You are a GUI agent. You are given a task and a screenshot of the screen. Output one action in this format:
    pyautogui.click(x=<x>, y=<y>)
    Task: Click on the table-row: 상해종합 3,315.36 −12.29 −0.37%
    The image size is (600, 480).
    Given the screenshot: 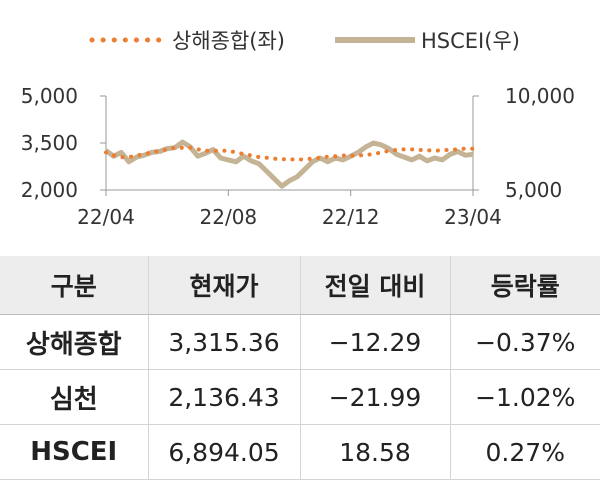 What is the action you would take?
    pyautogui.click(x=300, y=342)
    